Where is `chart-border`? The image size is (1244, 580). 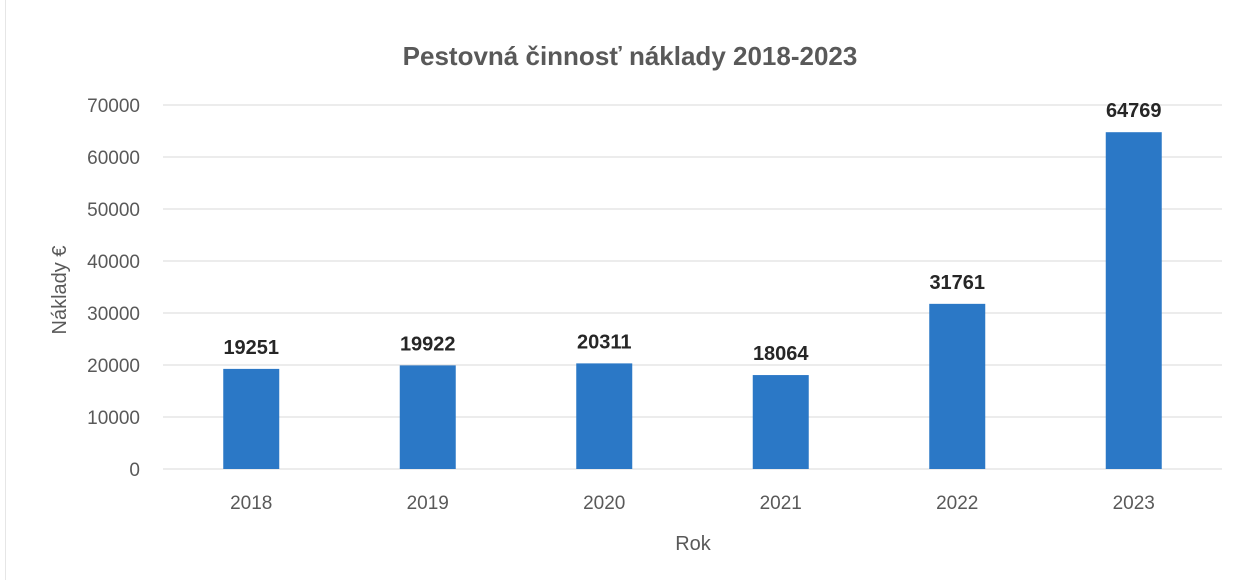
chart-border is located at coordinates (5, 290).